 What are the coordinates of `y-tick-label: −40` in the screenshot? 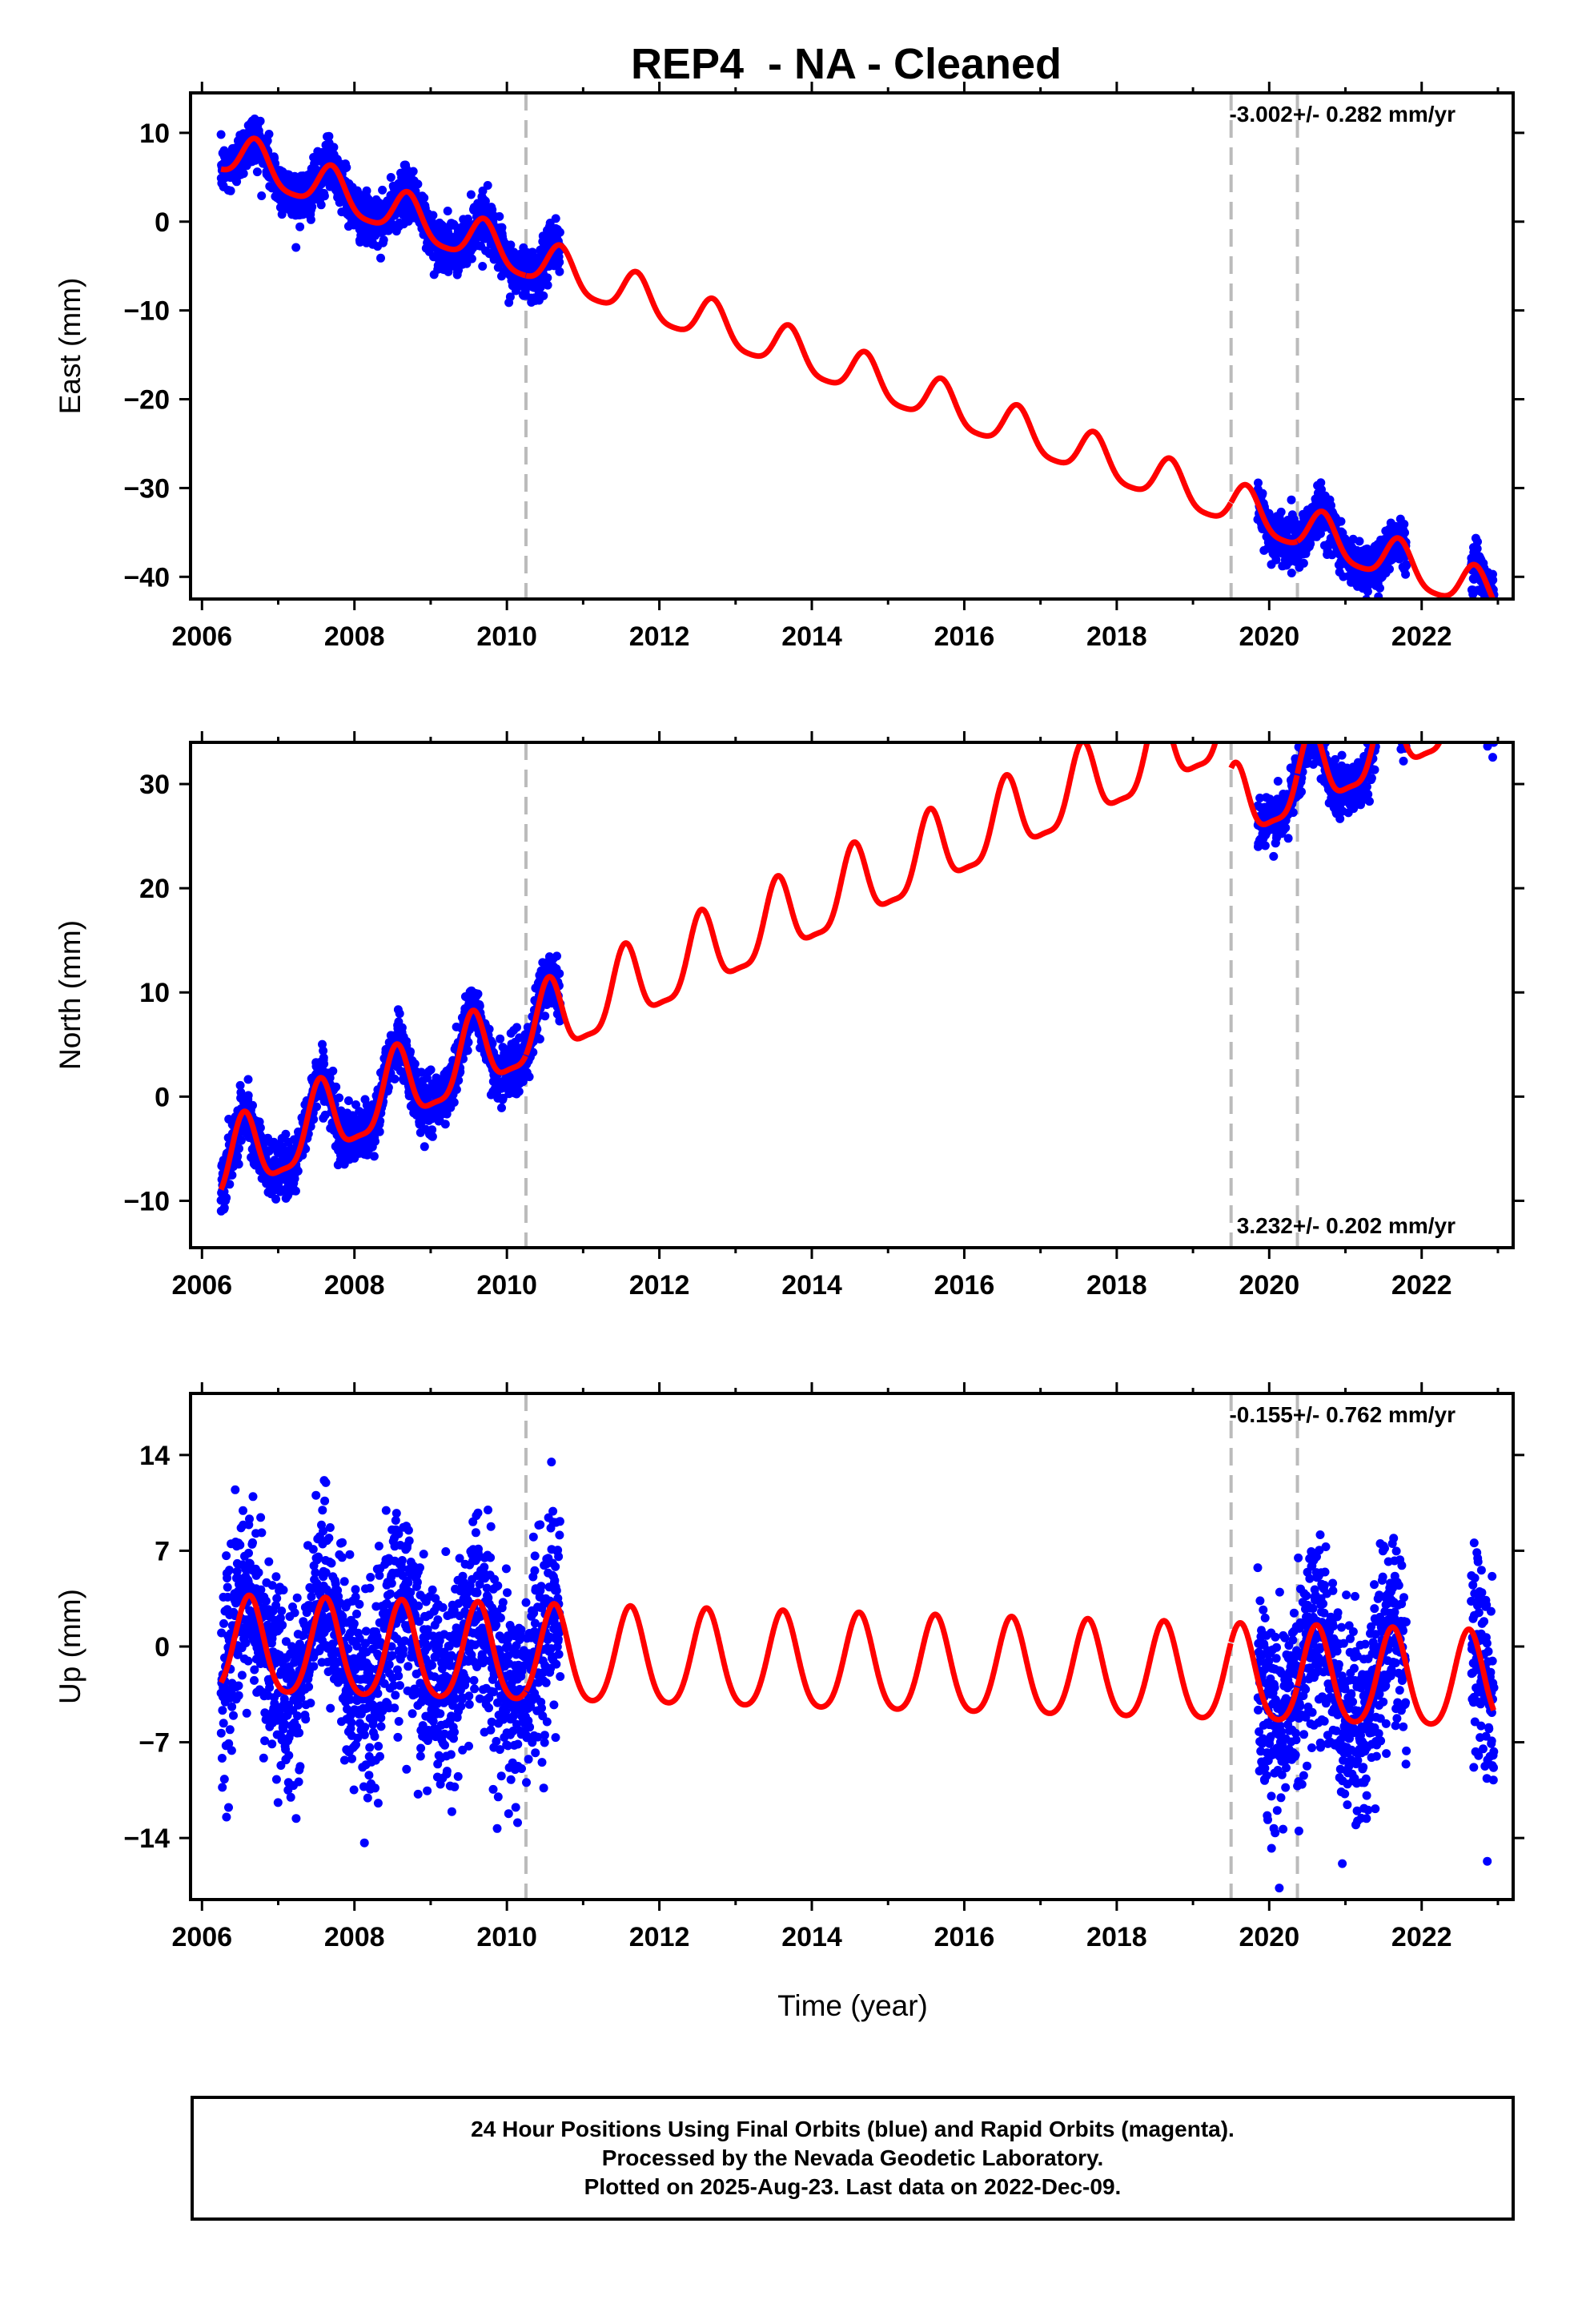 It's located at (146, 577).